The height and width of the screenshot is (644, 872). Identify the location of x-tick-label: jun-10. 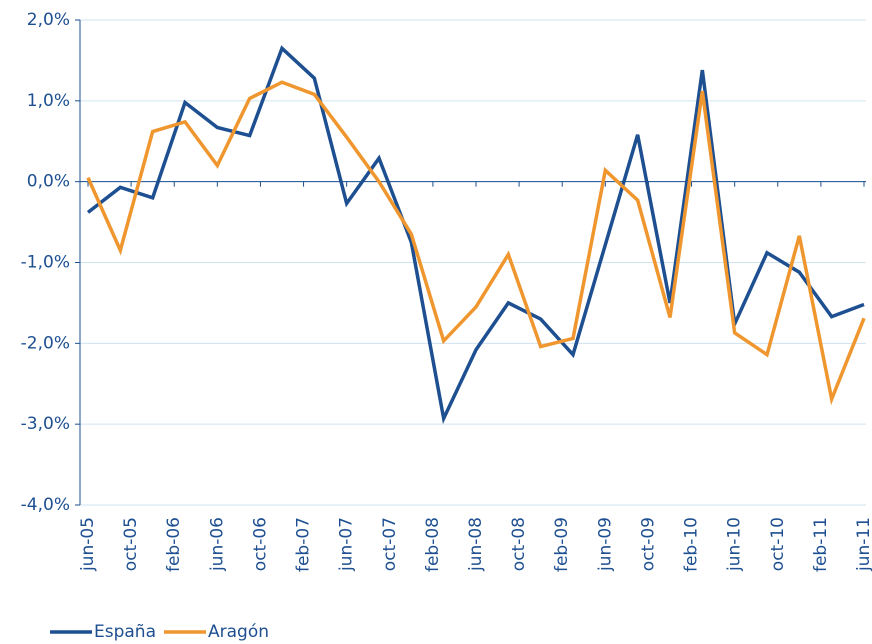
(735, 544).